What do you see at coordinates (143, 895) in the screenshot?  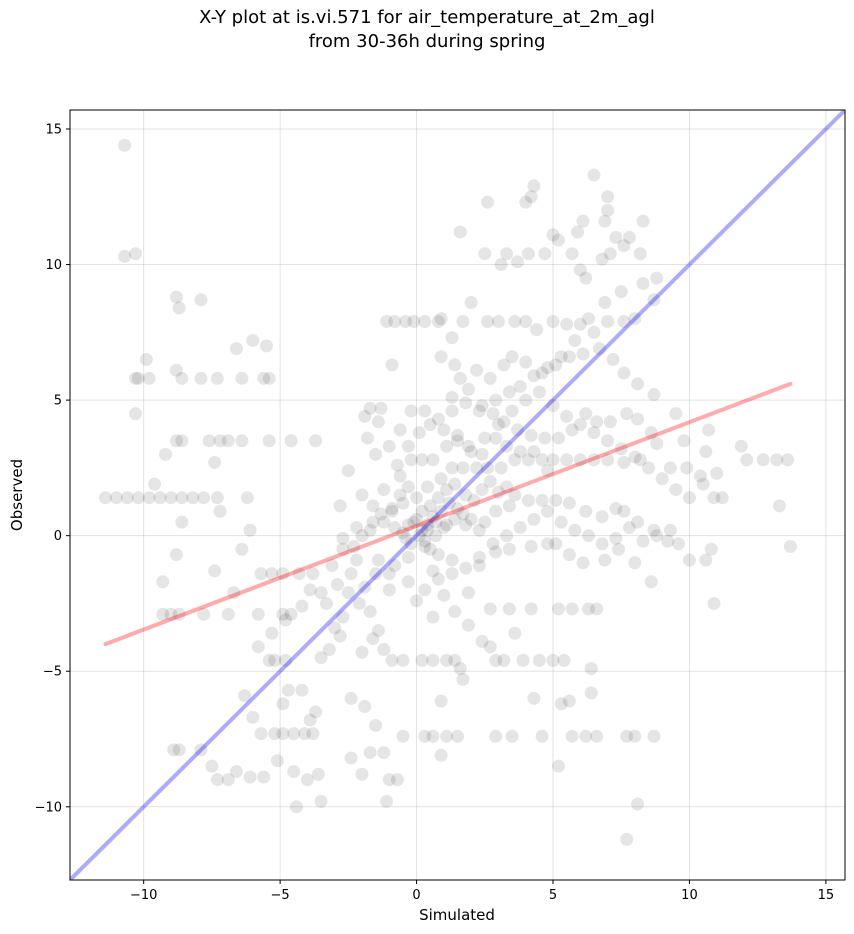 I see `x-tick-label: −10` at bounding box center [143, 895].